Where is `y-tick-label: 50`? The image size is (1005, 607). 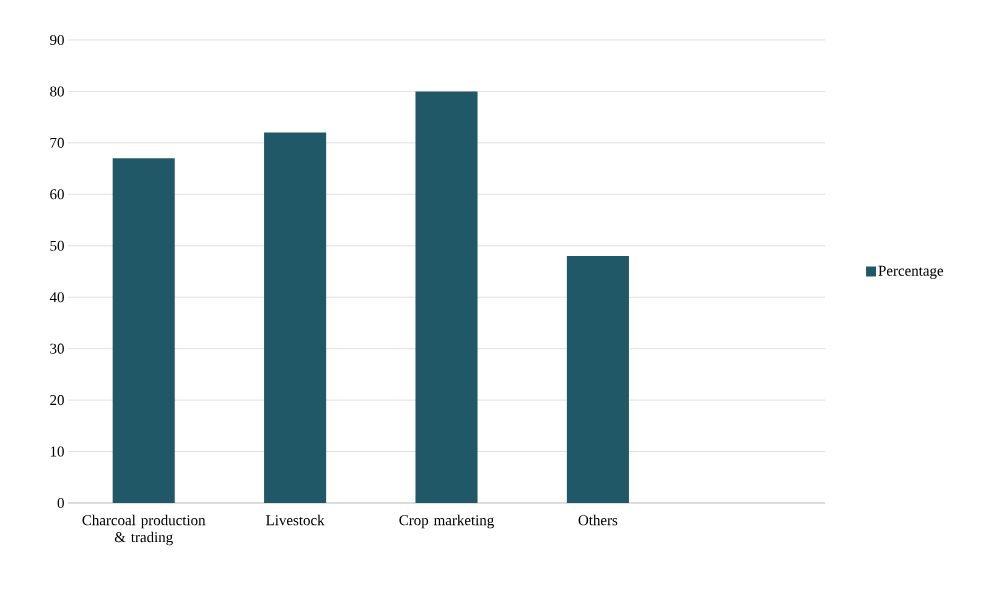
y-tick-label: 50 is located at coordinates (57, 245).